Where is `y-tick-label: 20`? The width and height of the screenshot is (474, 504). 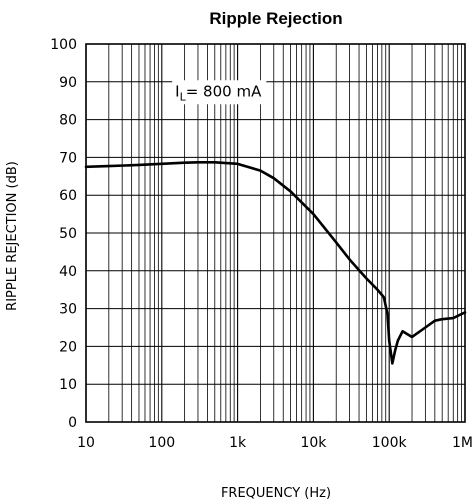
y-tick-label: 20 is located at coordinates (68, 347).